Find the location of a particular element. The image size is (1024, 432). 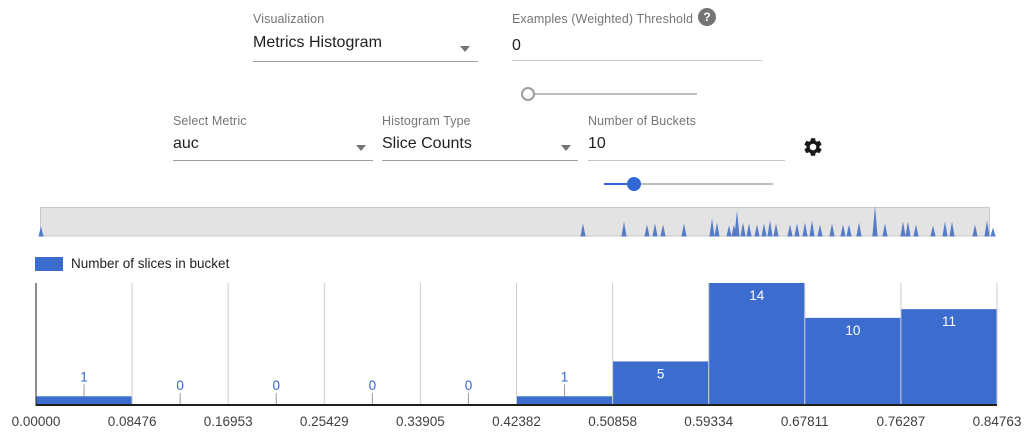

x-axis-label: 0.84763 is located at coordinates (997, 421).